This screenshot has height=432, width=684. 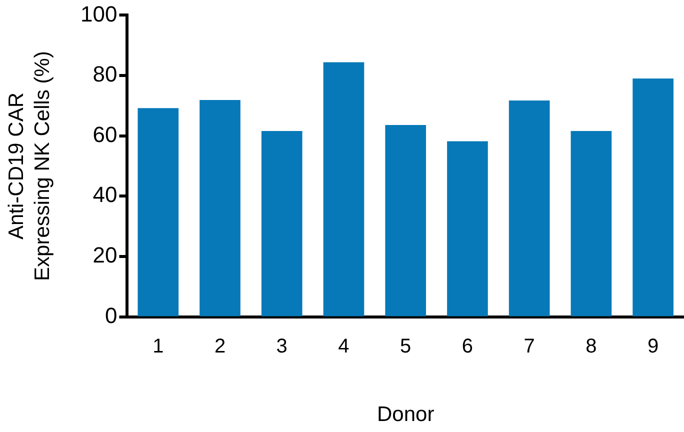 What do you see at coordinates (105, 74) in the screenshot?
I see `y-tick-label: 80` at bounding box center [105, 74].